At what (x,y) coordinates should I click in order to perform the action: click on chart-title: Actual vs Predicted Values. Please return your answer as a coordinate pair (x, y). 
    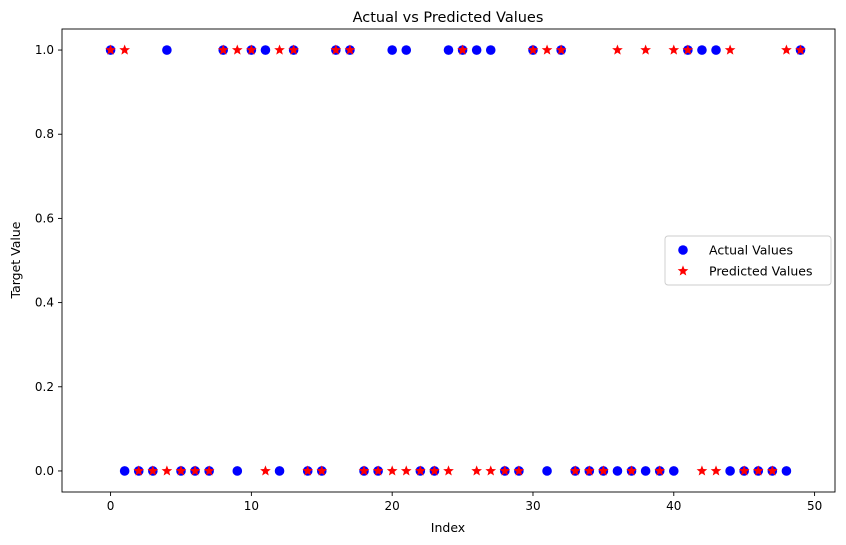
    Looking at the image, I should click on (448, 18).